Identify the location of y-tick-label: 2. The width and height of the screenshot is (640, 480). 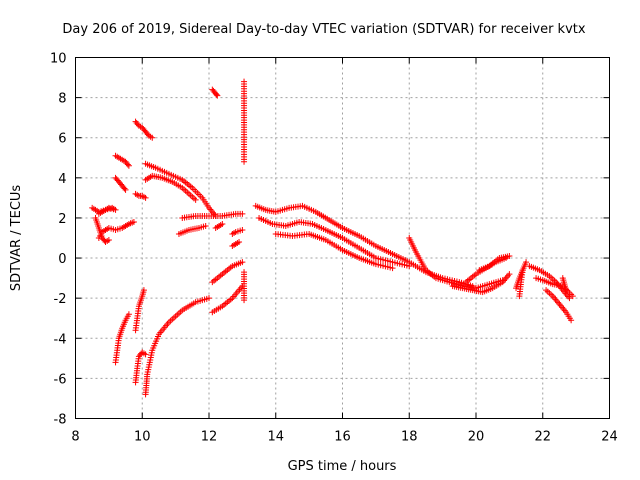
(62, 219).